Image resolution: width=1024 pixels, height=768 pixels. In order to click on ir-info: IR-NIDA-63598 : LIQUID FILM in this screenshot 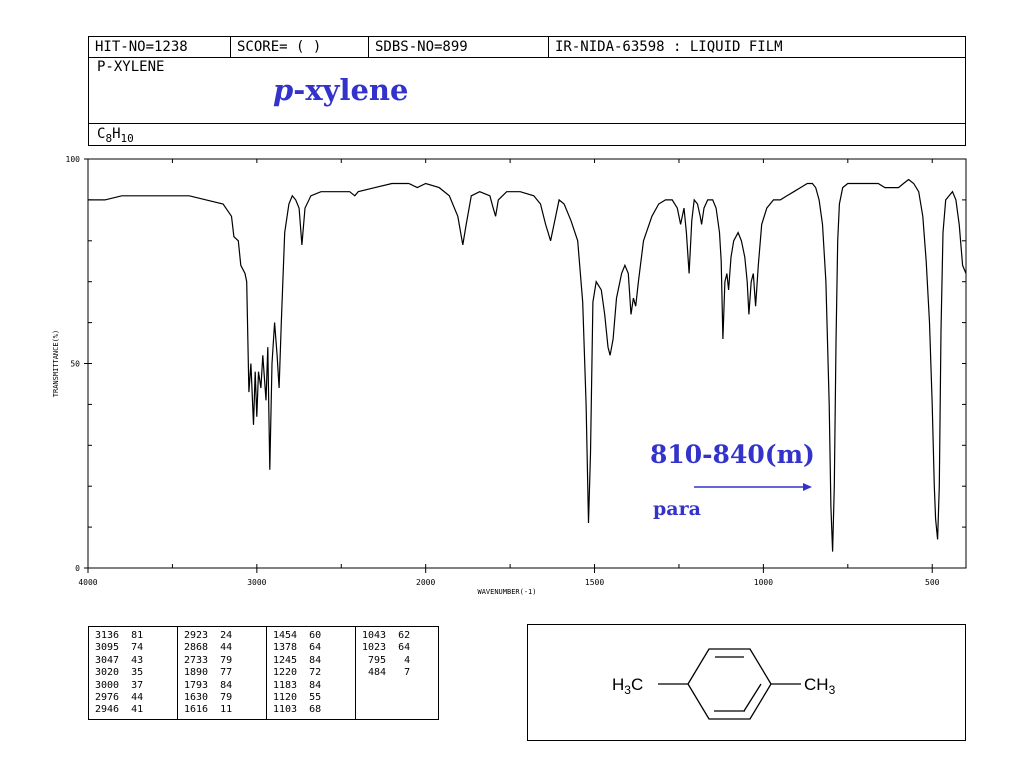, I will do `click(669, 47)`.